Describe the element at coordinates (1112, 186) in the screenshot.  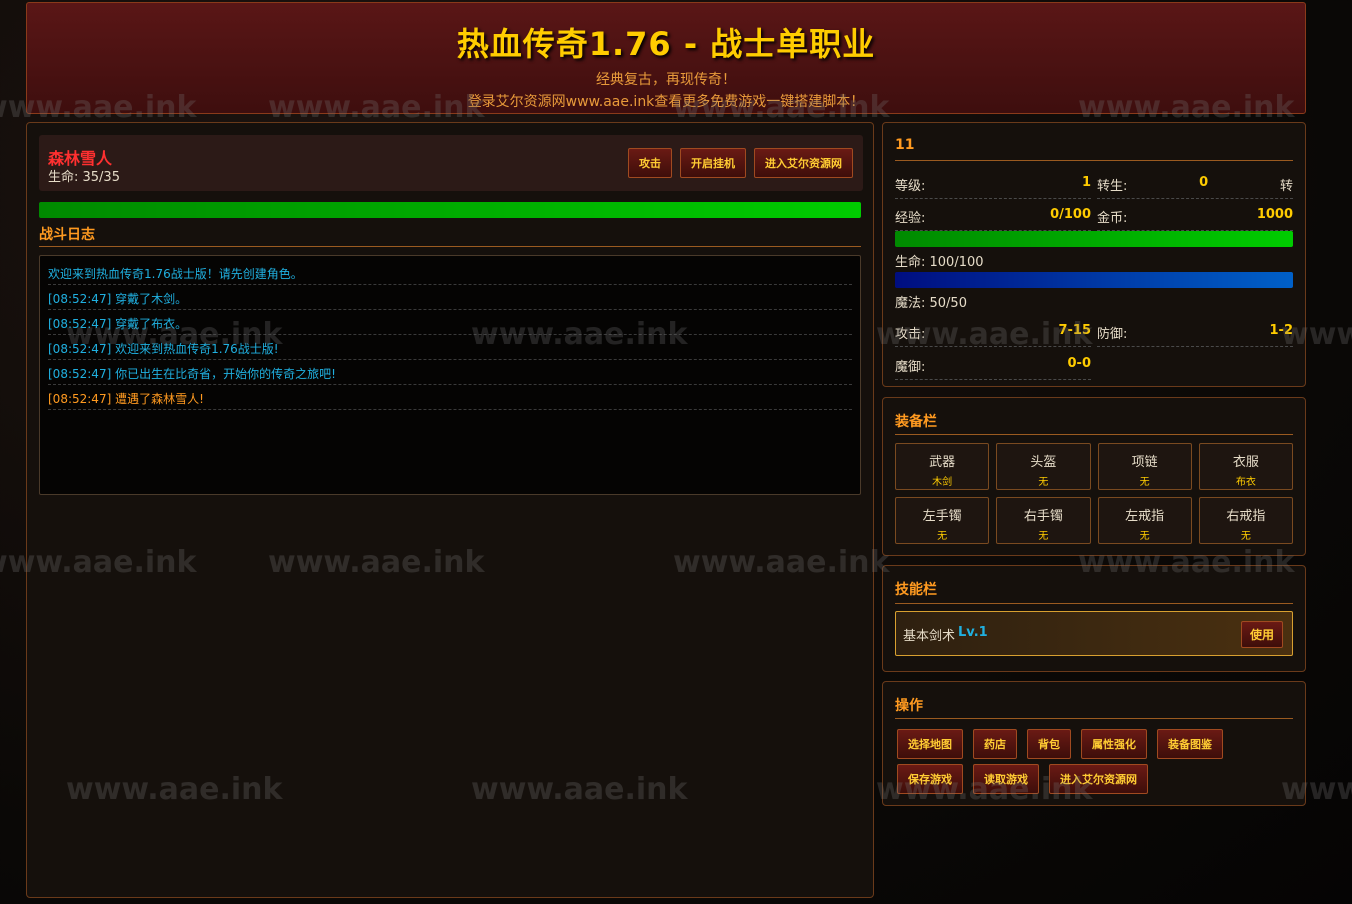
I see `rebirth-label: 转生:` at that location.